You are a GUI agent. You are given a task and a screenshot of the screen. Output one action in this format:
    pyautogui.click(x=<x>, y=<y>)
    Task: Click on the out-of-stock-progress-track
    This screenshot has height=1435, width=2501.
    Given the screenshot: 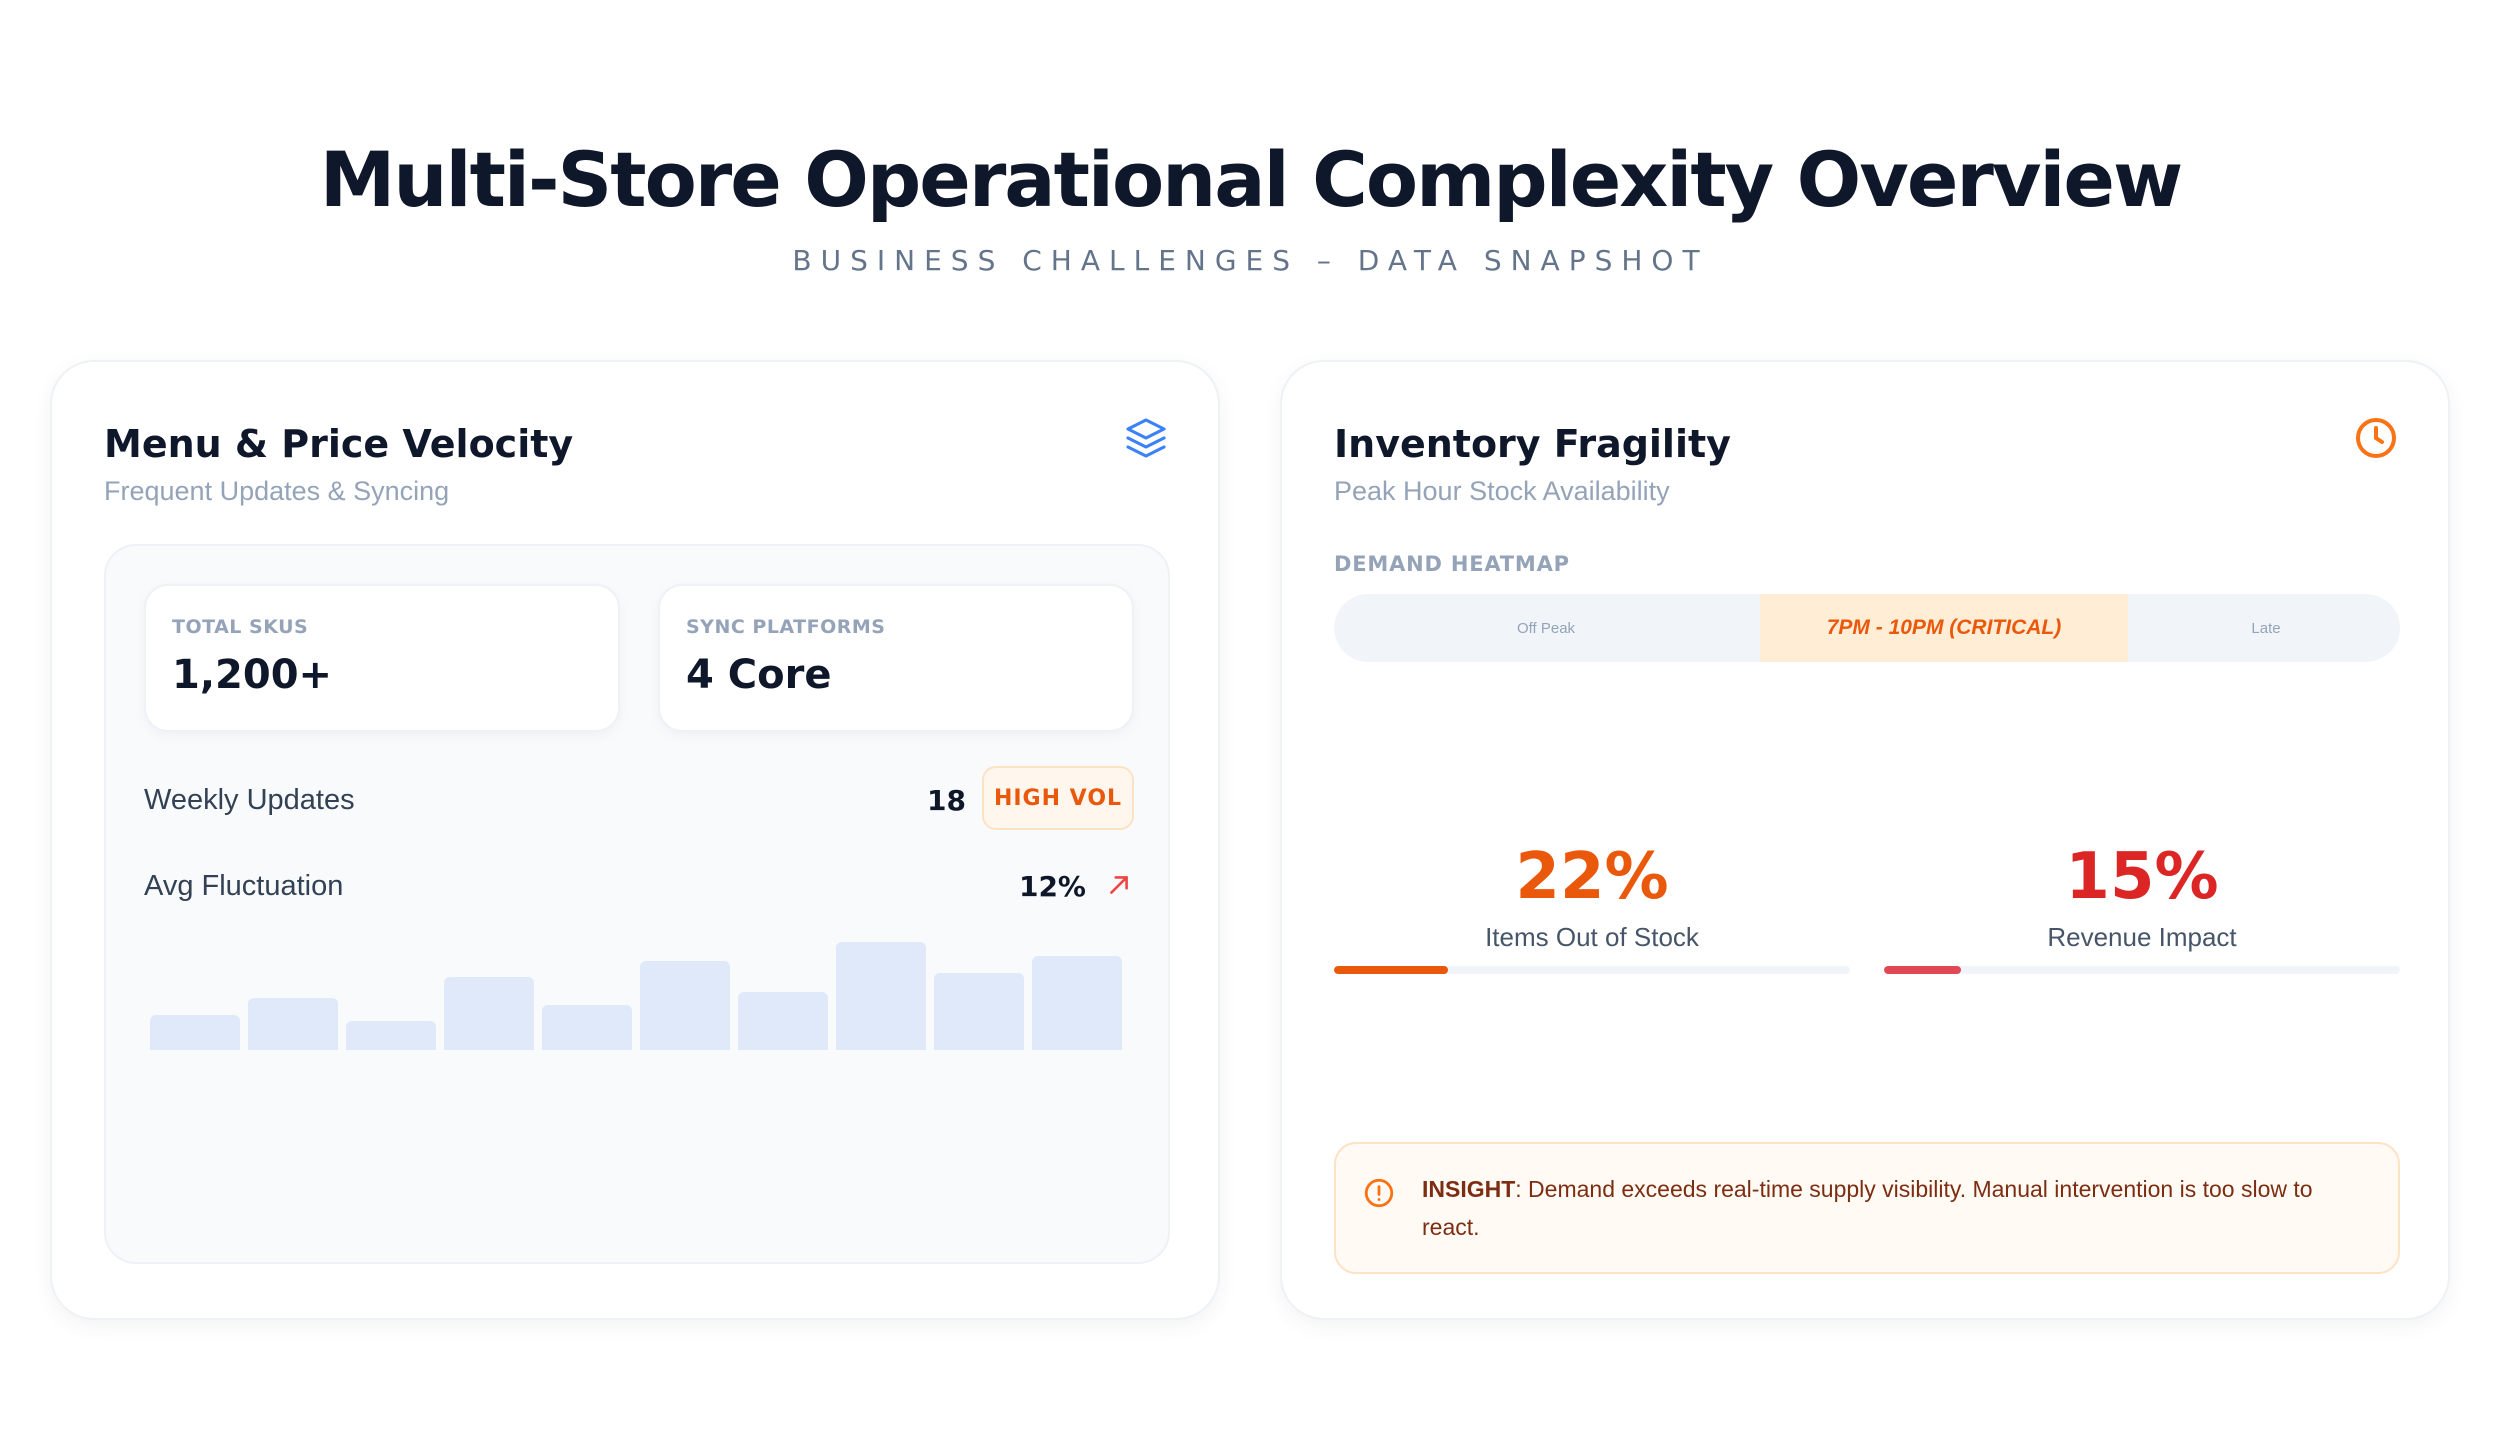 What is the action you would take?
    pyautogui.click(x=1592, y=970)
    